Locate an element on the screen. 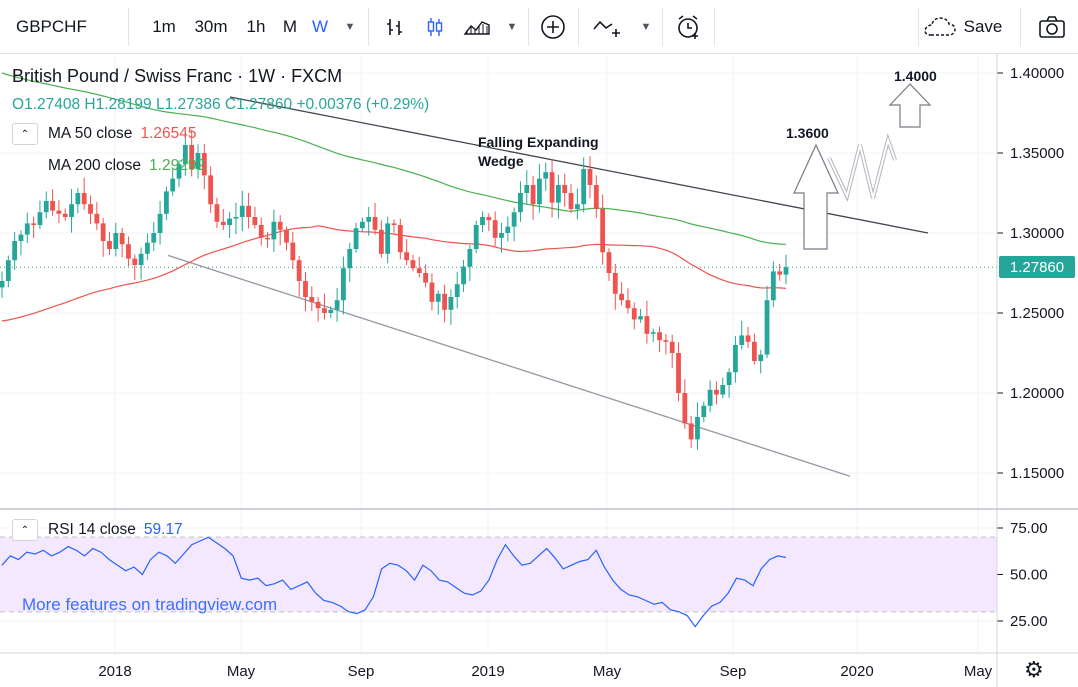 The height and width of the screenshot is (687, 1078). pattern-annotation: Falling Expanding Wedge is located at coordinates (538, 152).